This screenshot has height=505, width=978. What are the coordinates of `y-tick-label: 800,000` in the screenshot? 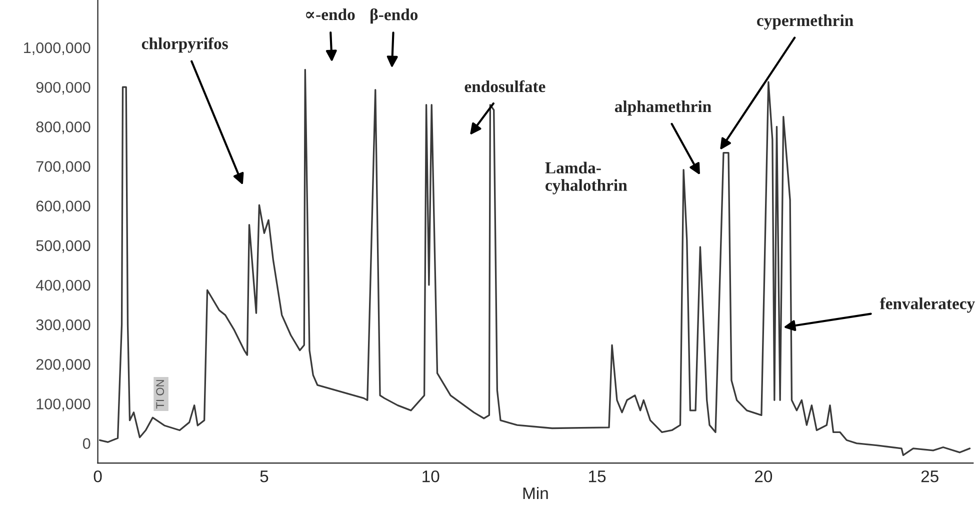 It's located at (63, 128).